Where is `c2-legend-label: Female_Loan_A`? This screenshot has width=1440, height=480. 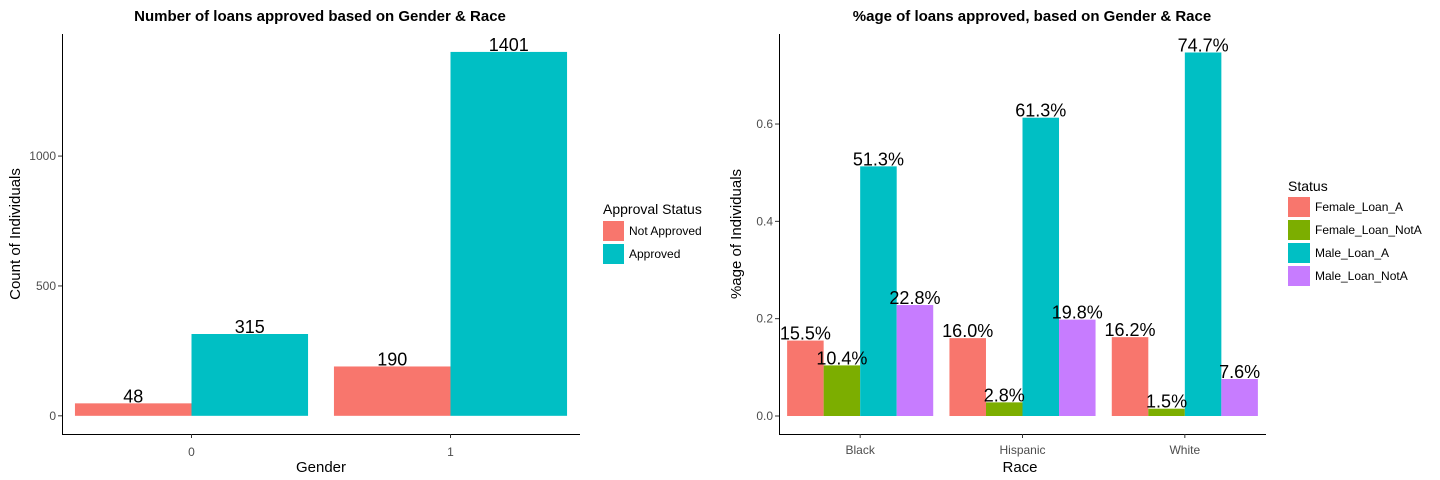
c2-legend-label: Female_Loan_A is located at coordinates (1359, 207).